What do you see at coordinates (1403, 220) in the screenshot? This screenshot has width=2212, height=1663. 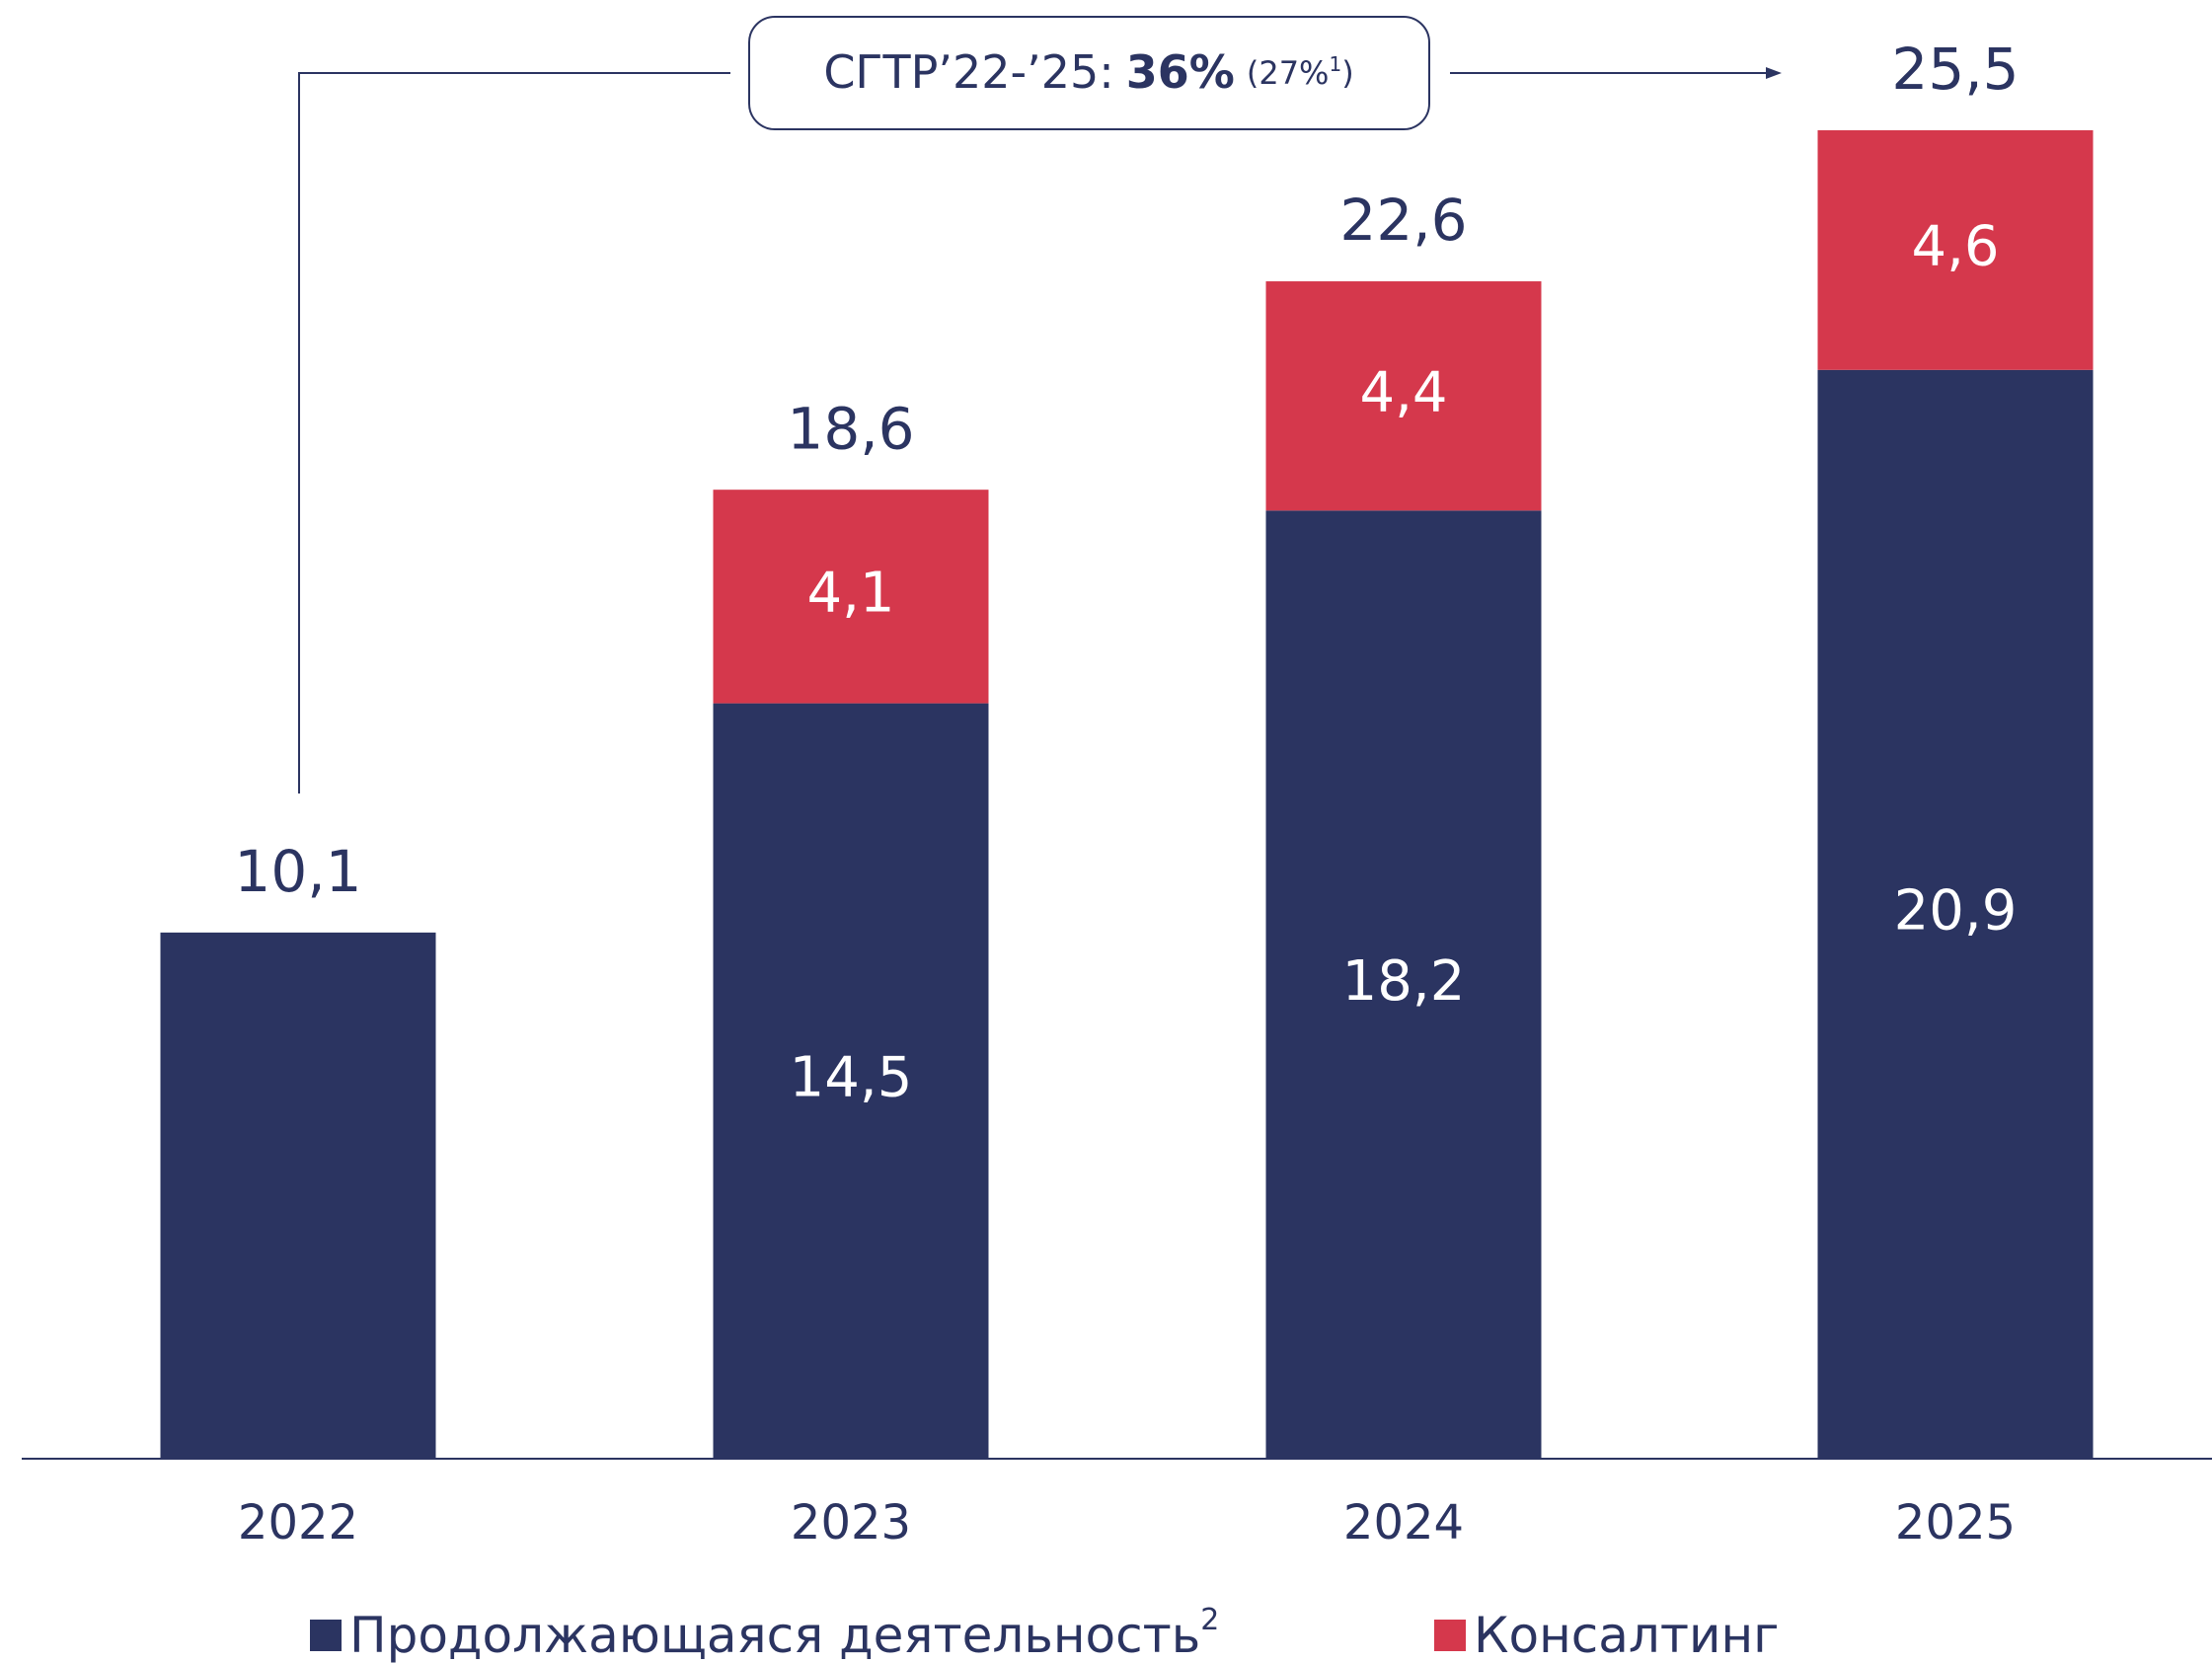 I see `total-label: 22,6` at bounding box center [1403, 220].